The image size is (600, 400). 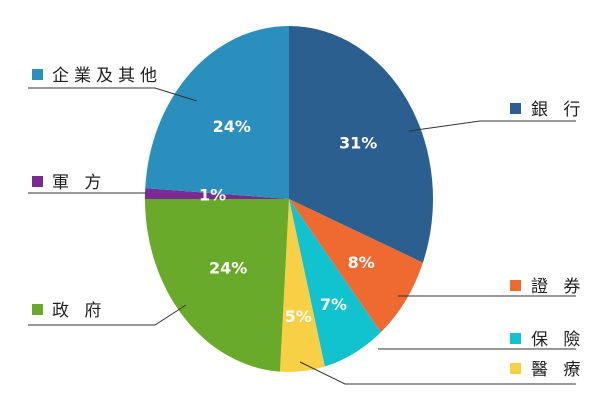 I want to click on legend-label: 軍 方, so click(x=79, y=183).